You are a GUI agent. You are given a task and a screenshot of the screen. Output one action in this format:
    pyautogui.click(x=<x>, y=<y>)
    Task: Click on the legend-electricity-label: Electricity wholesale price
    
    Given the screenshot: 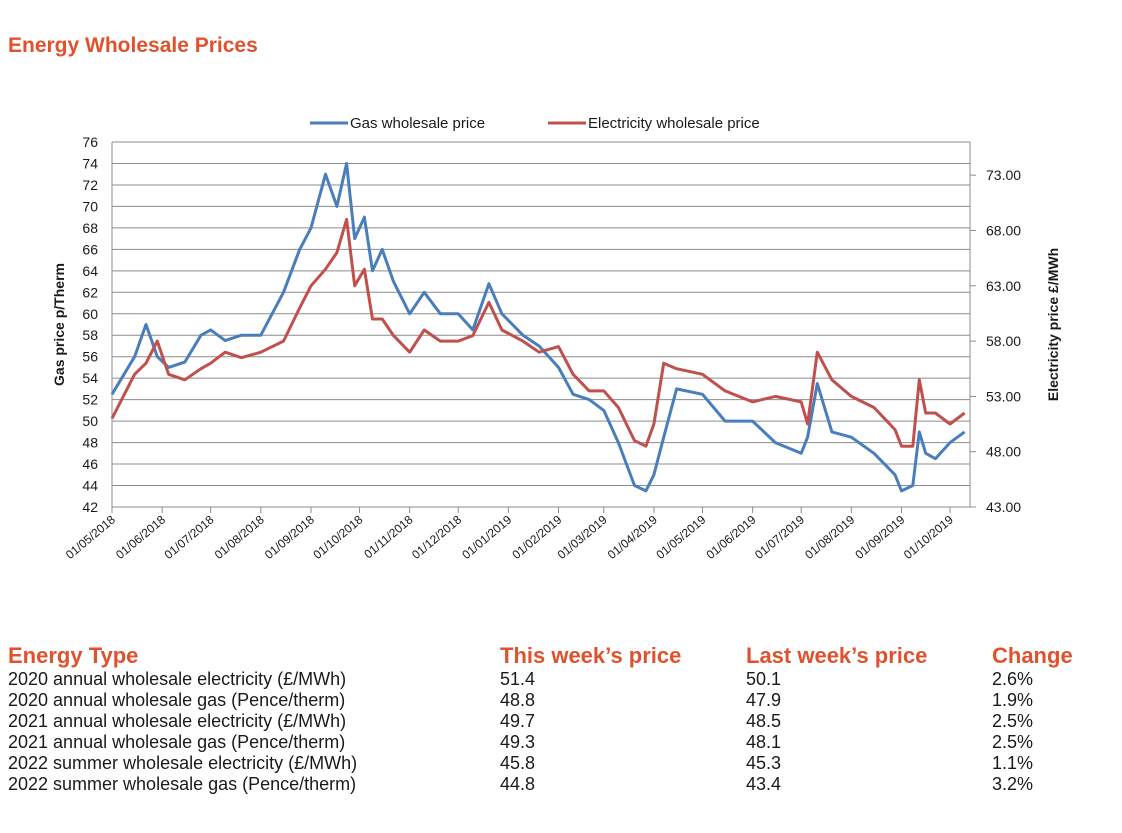 What is the action you would take?
    pyautogui.click(x=674, y=123)
    